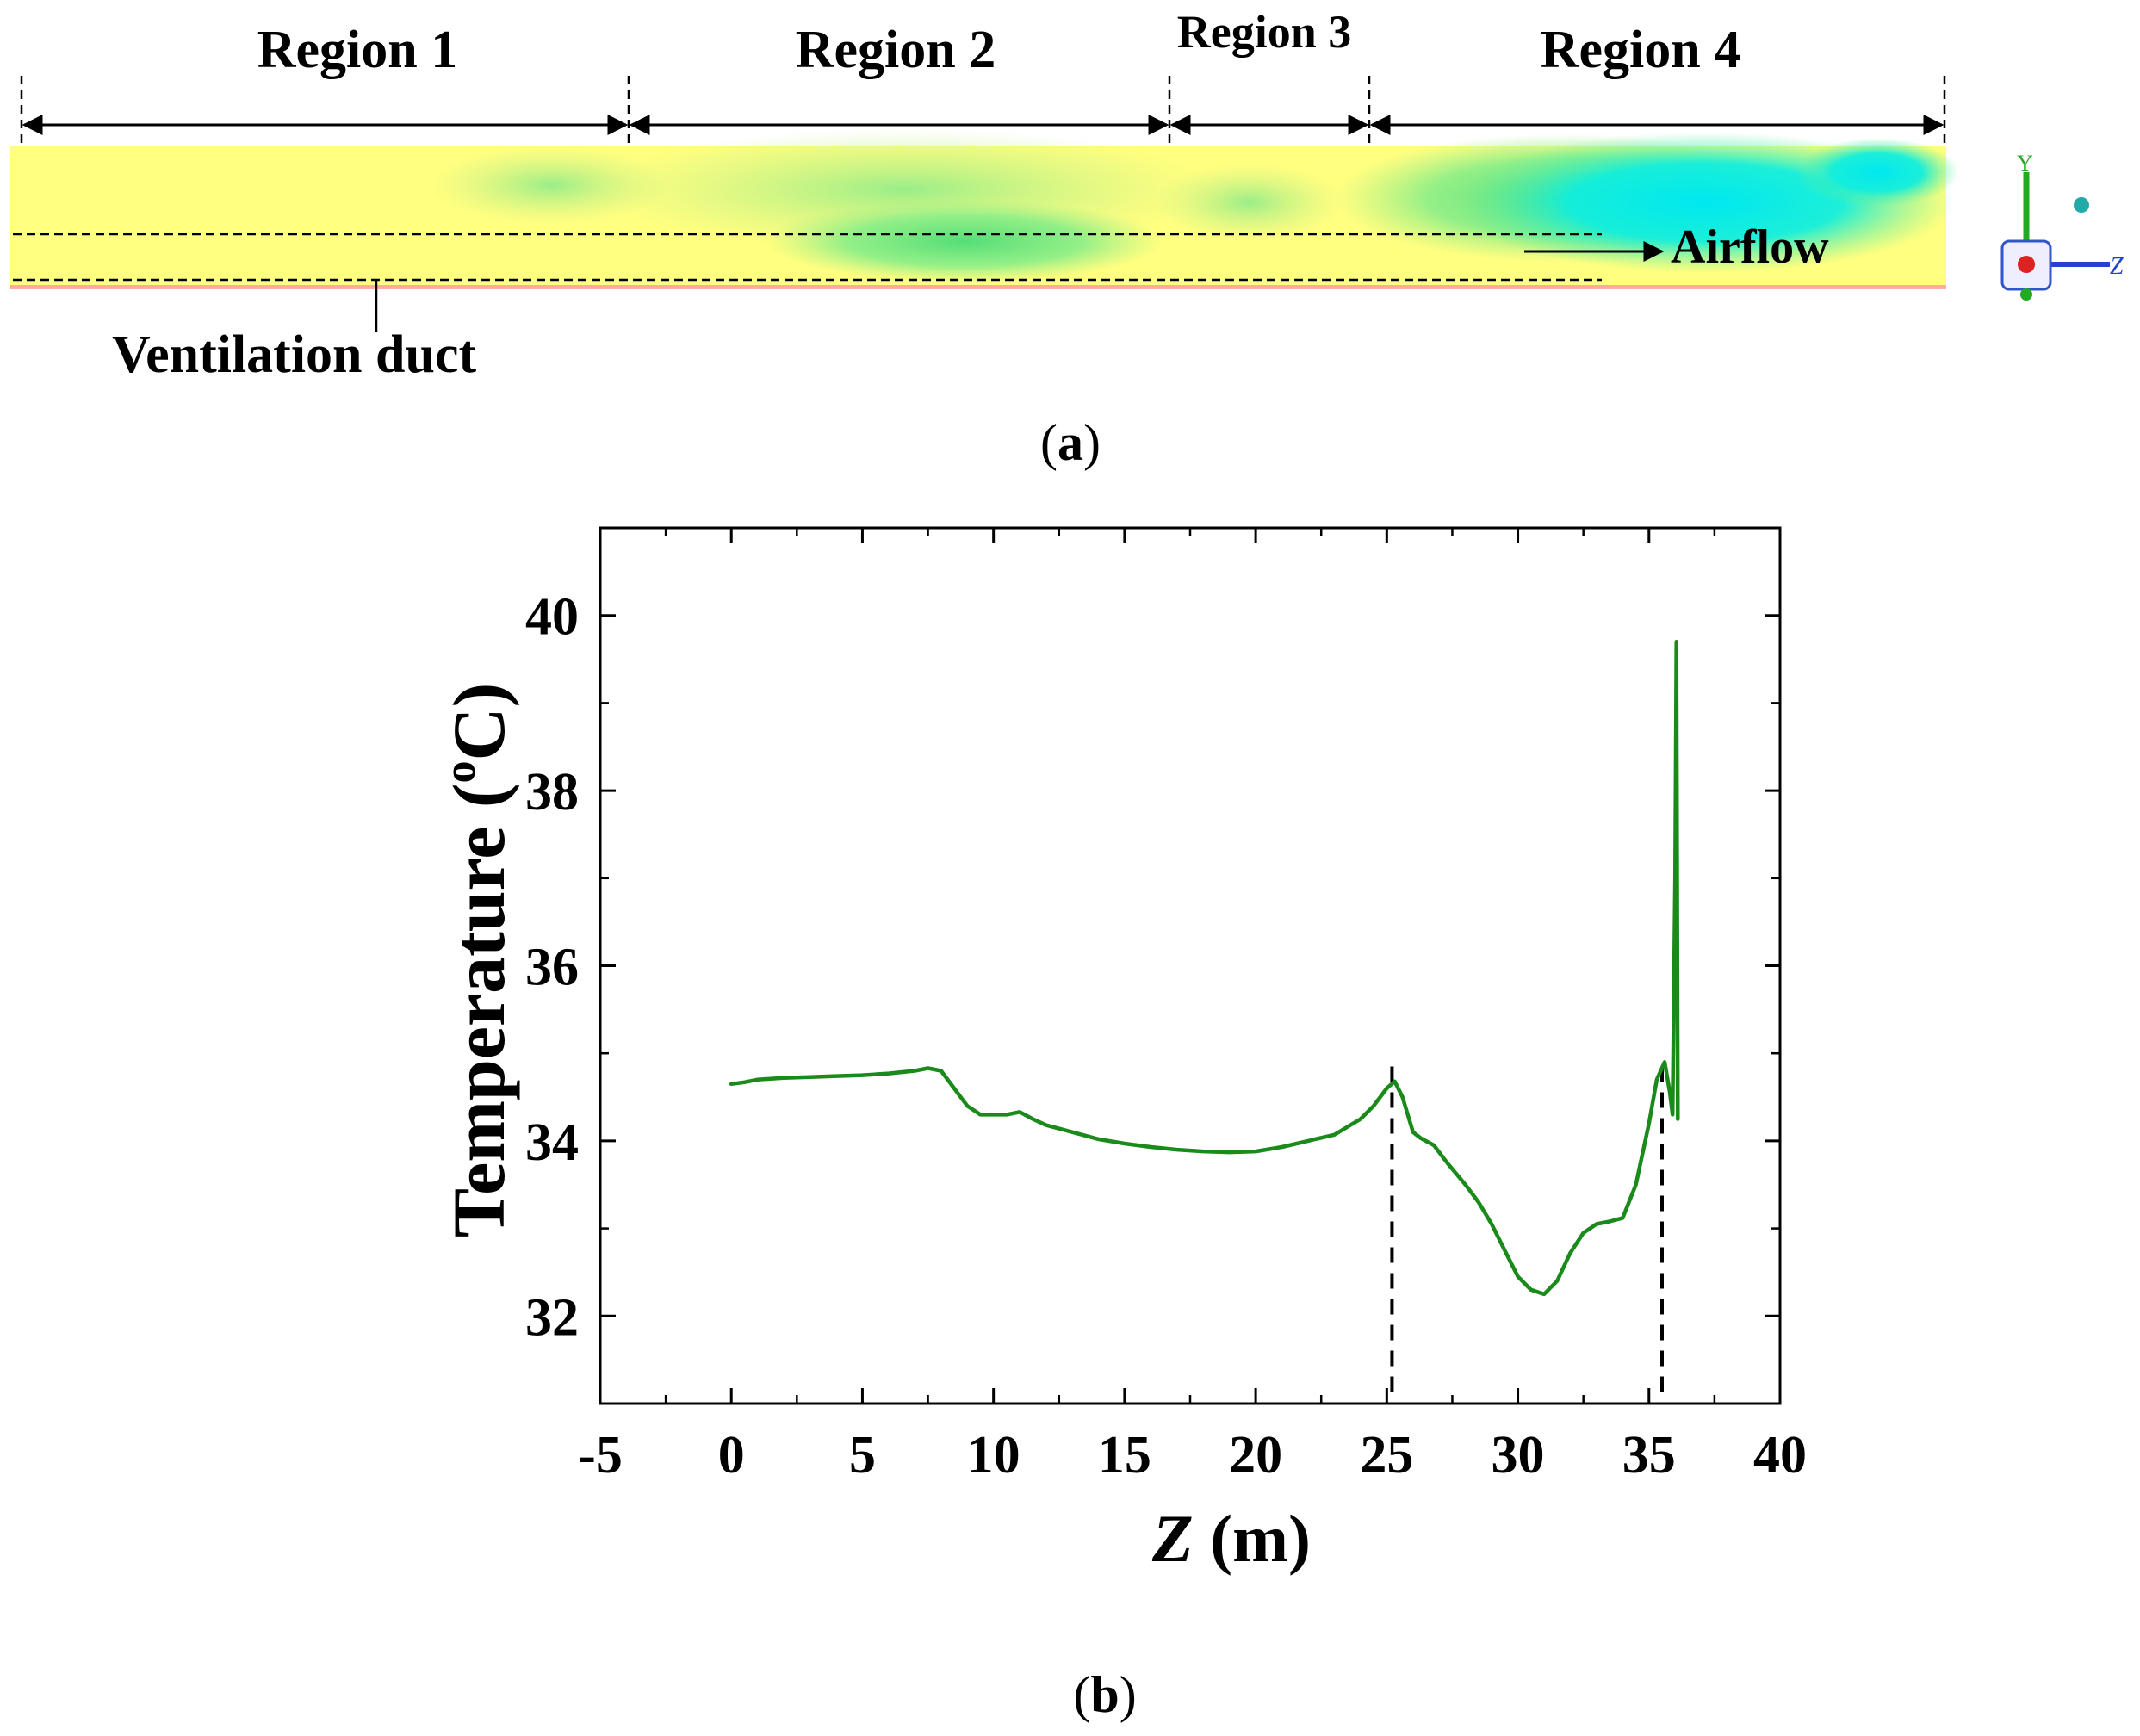 The image size is (2140, 1736). Describe the element at coordinates (479, 722) in the screenshot. I see `y-axis-label-end: C)` at that location.